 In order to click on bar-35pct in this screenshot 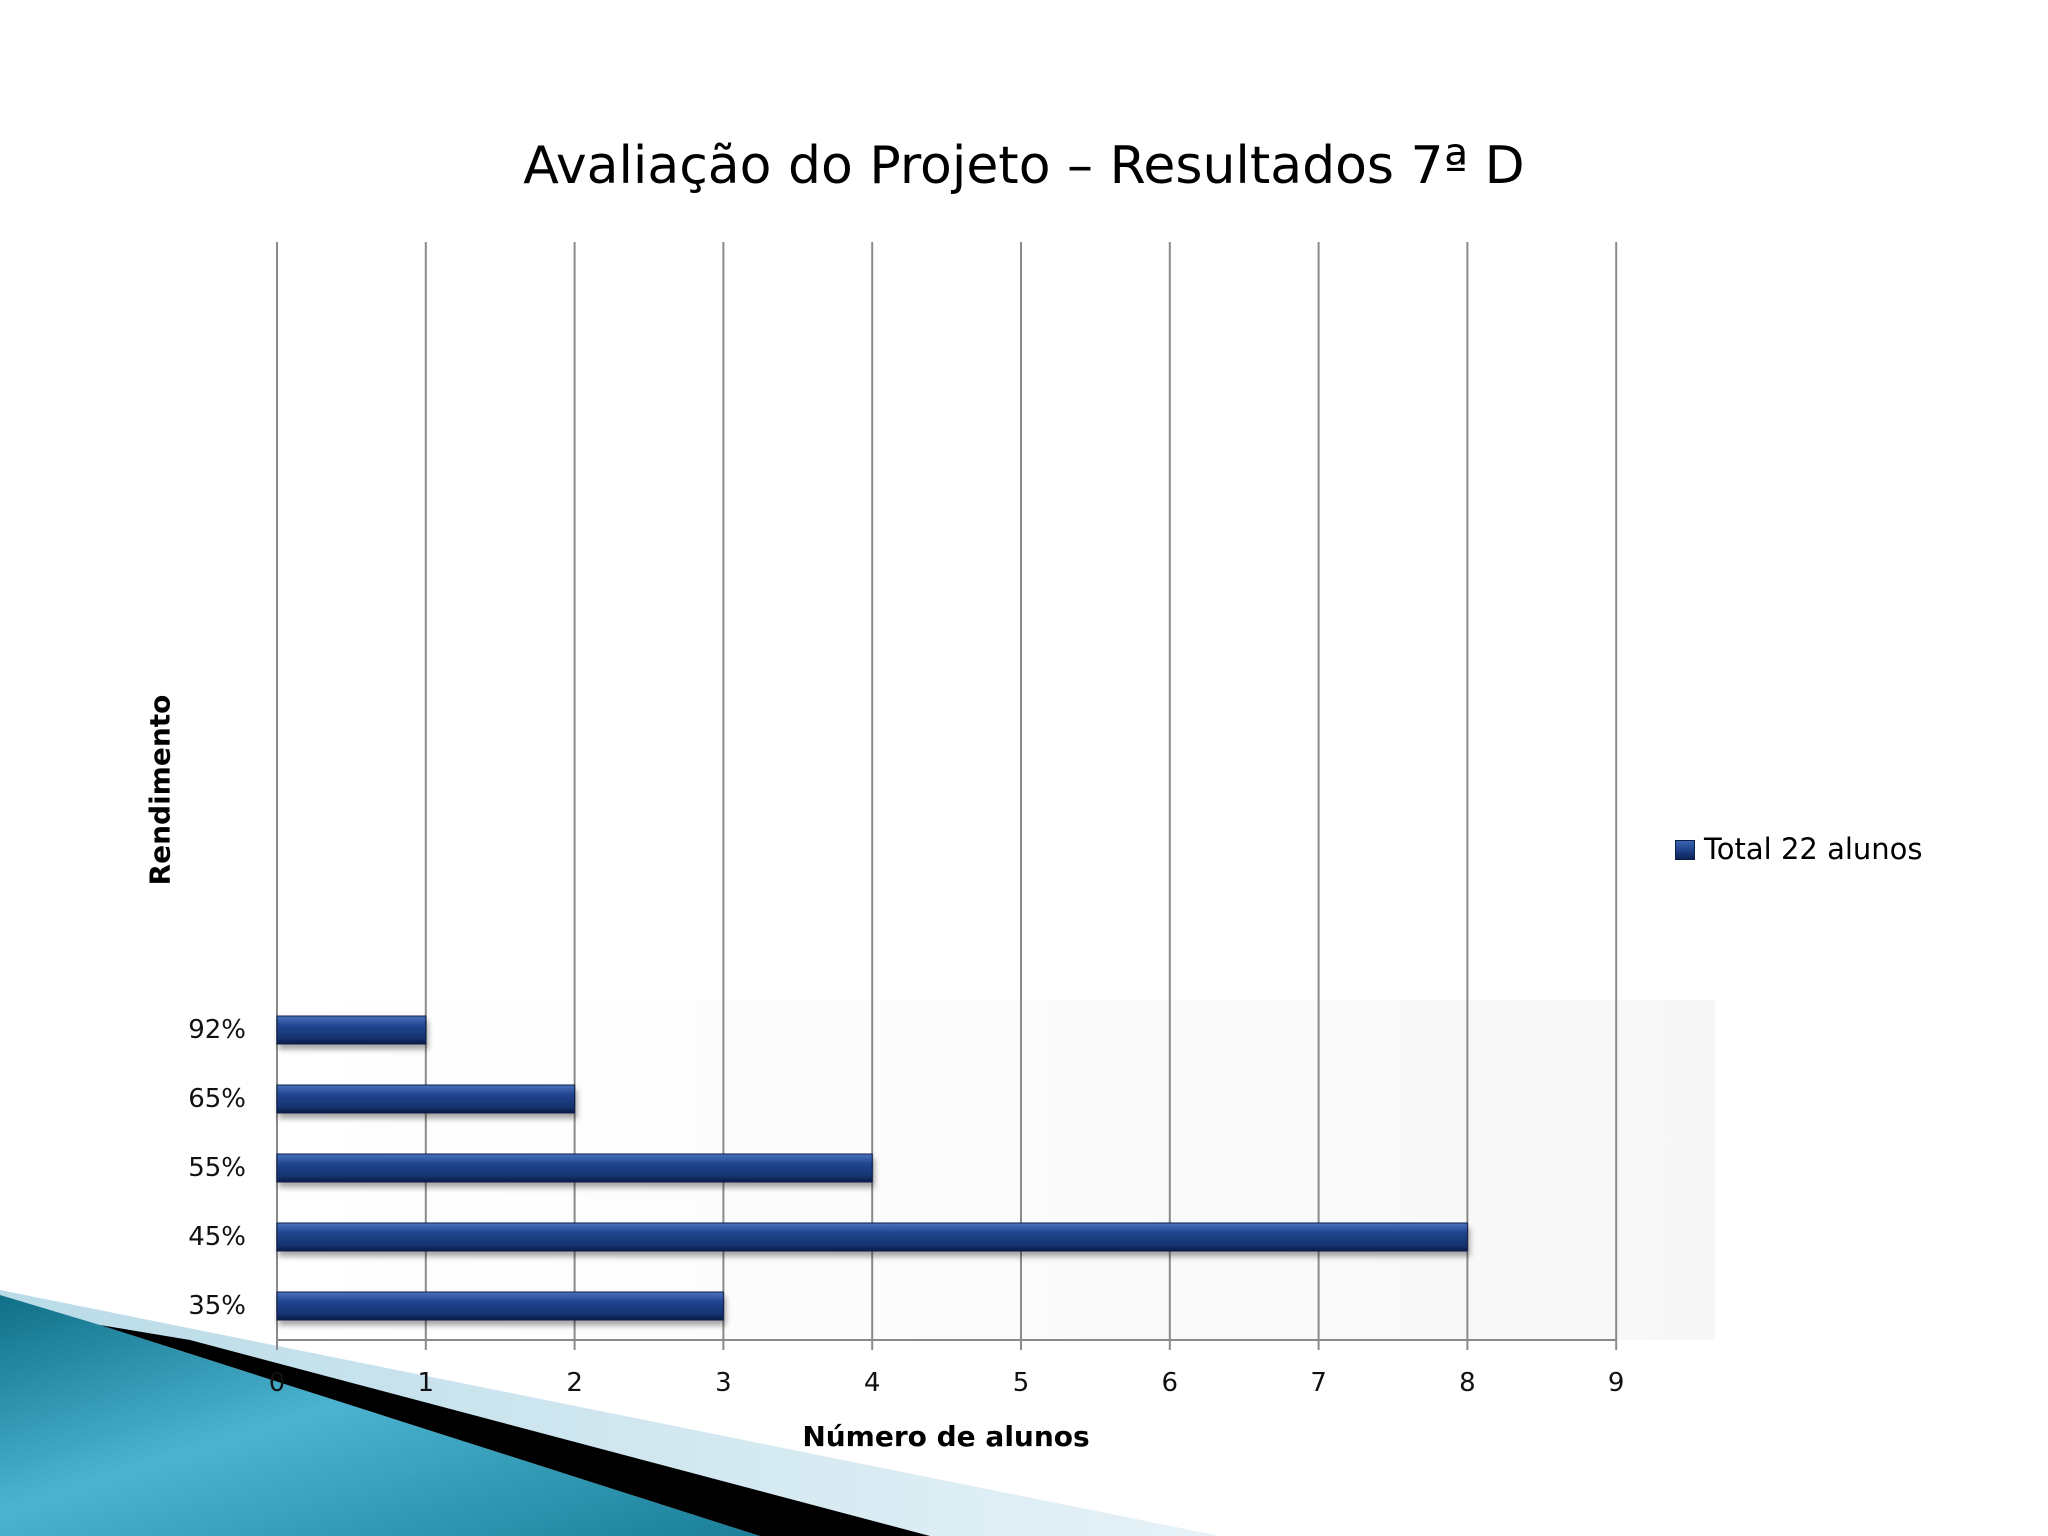, I will do `click(500, 1306)`.